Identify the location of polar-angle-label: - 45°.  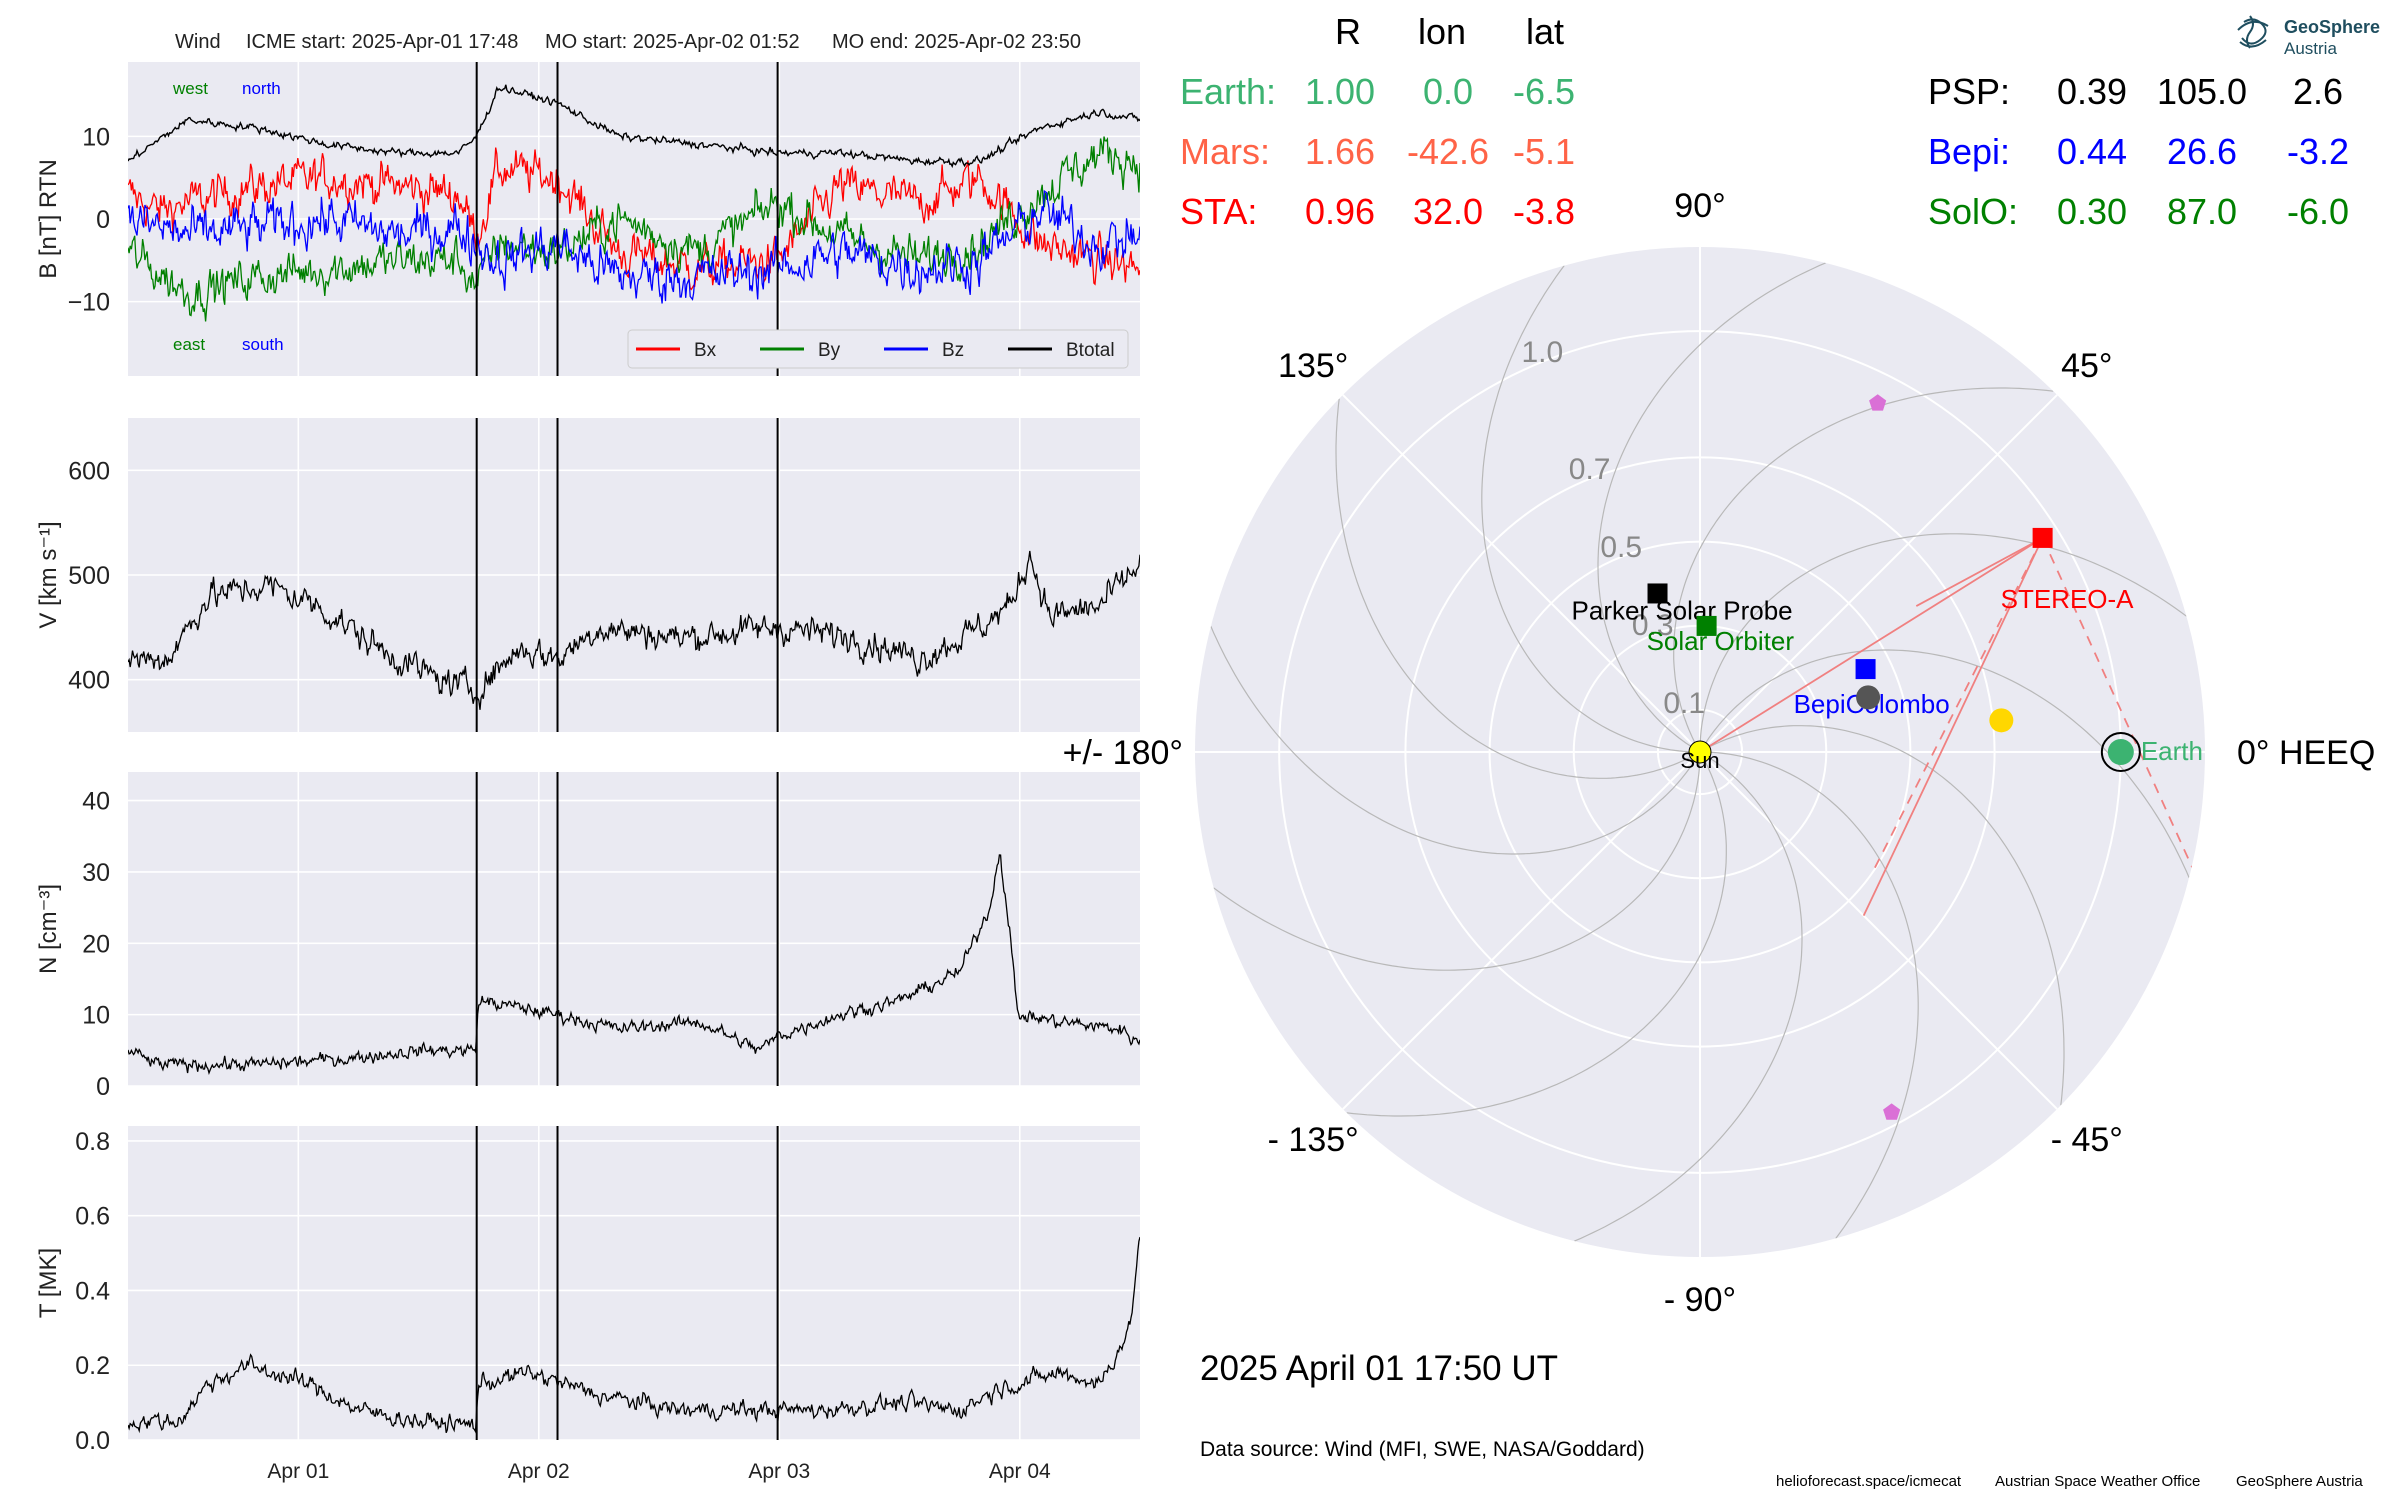
(2087, 1140).